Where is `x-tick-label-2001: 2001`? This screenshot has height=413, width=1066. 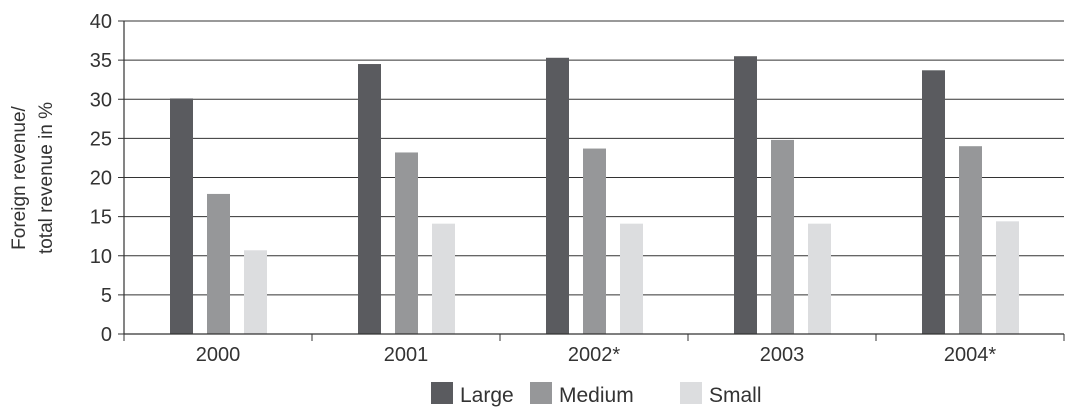 x-tick-label-2001: 2001 is located at coordinates (406, 355).